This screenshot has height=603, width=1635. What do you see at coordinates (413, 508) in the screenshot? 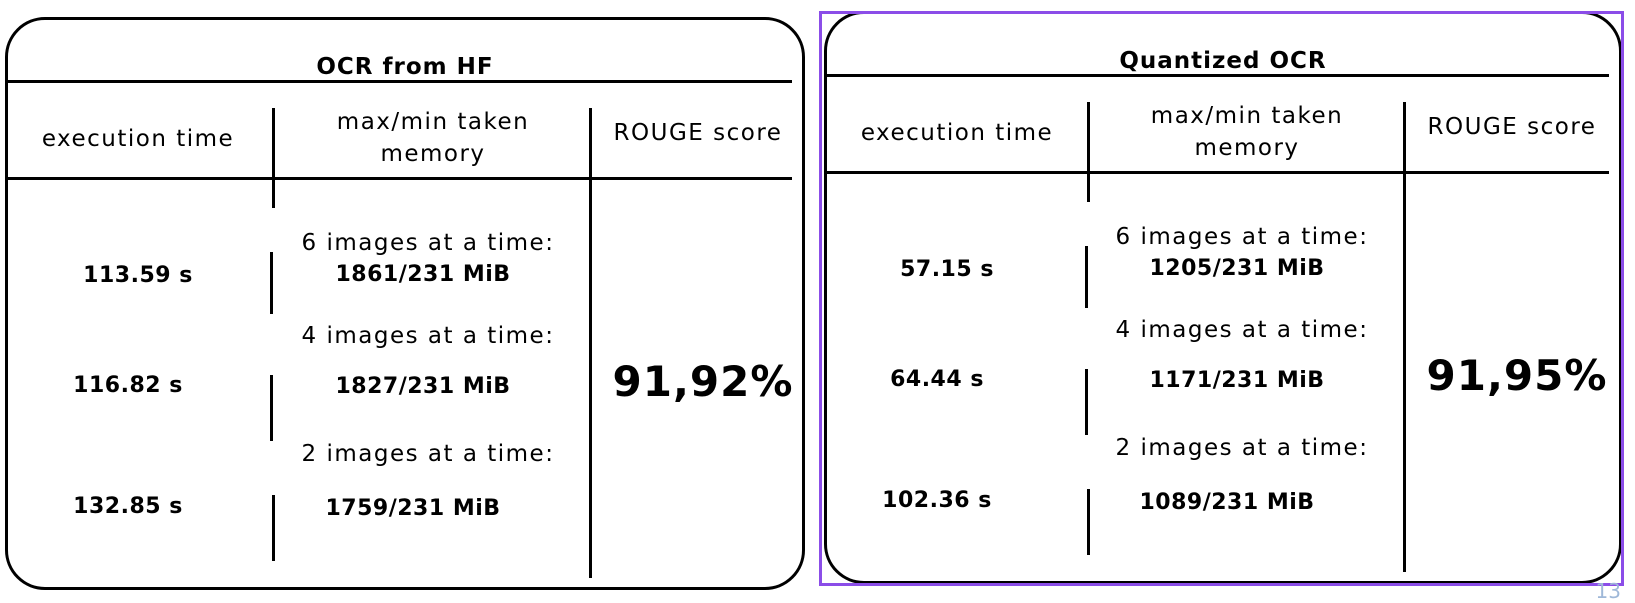
I see `memory-value: 1759/231 MiB` at bounding box center [413, 508].